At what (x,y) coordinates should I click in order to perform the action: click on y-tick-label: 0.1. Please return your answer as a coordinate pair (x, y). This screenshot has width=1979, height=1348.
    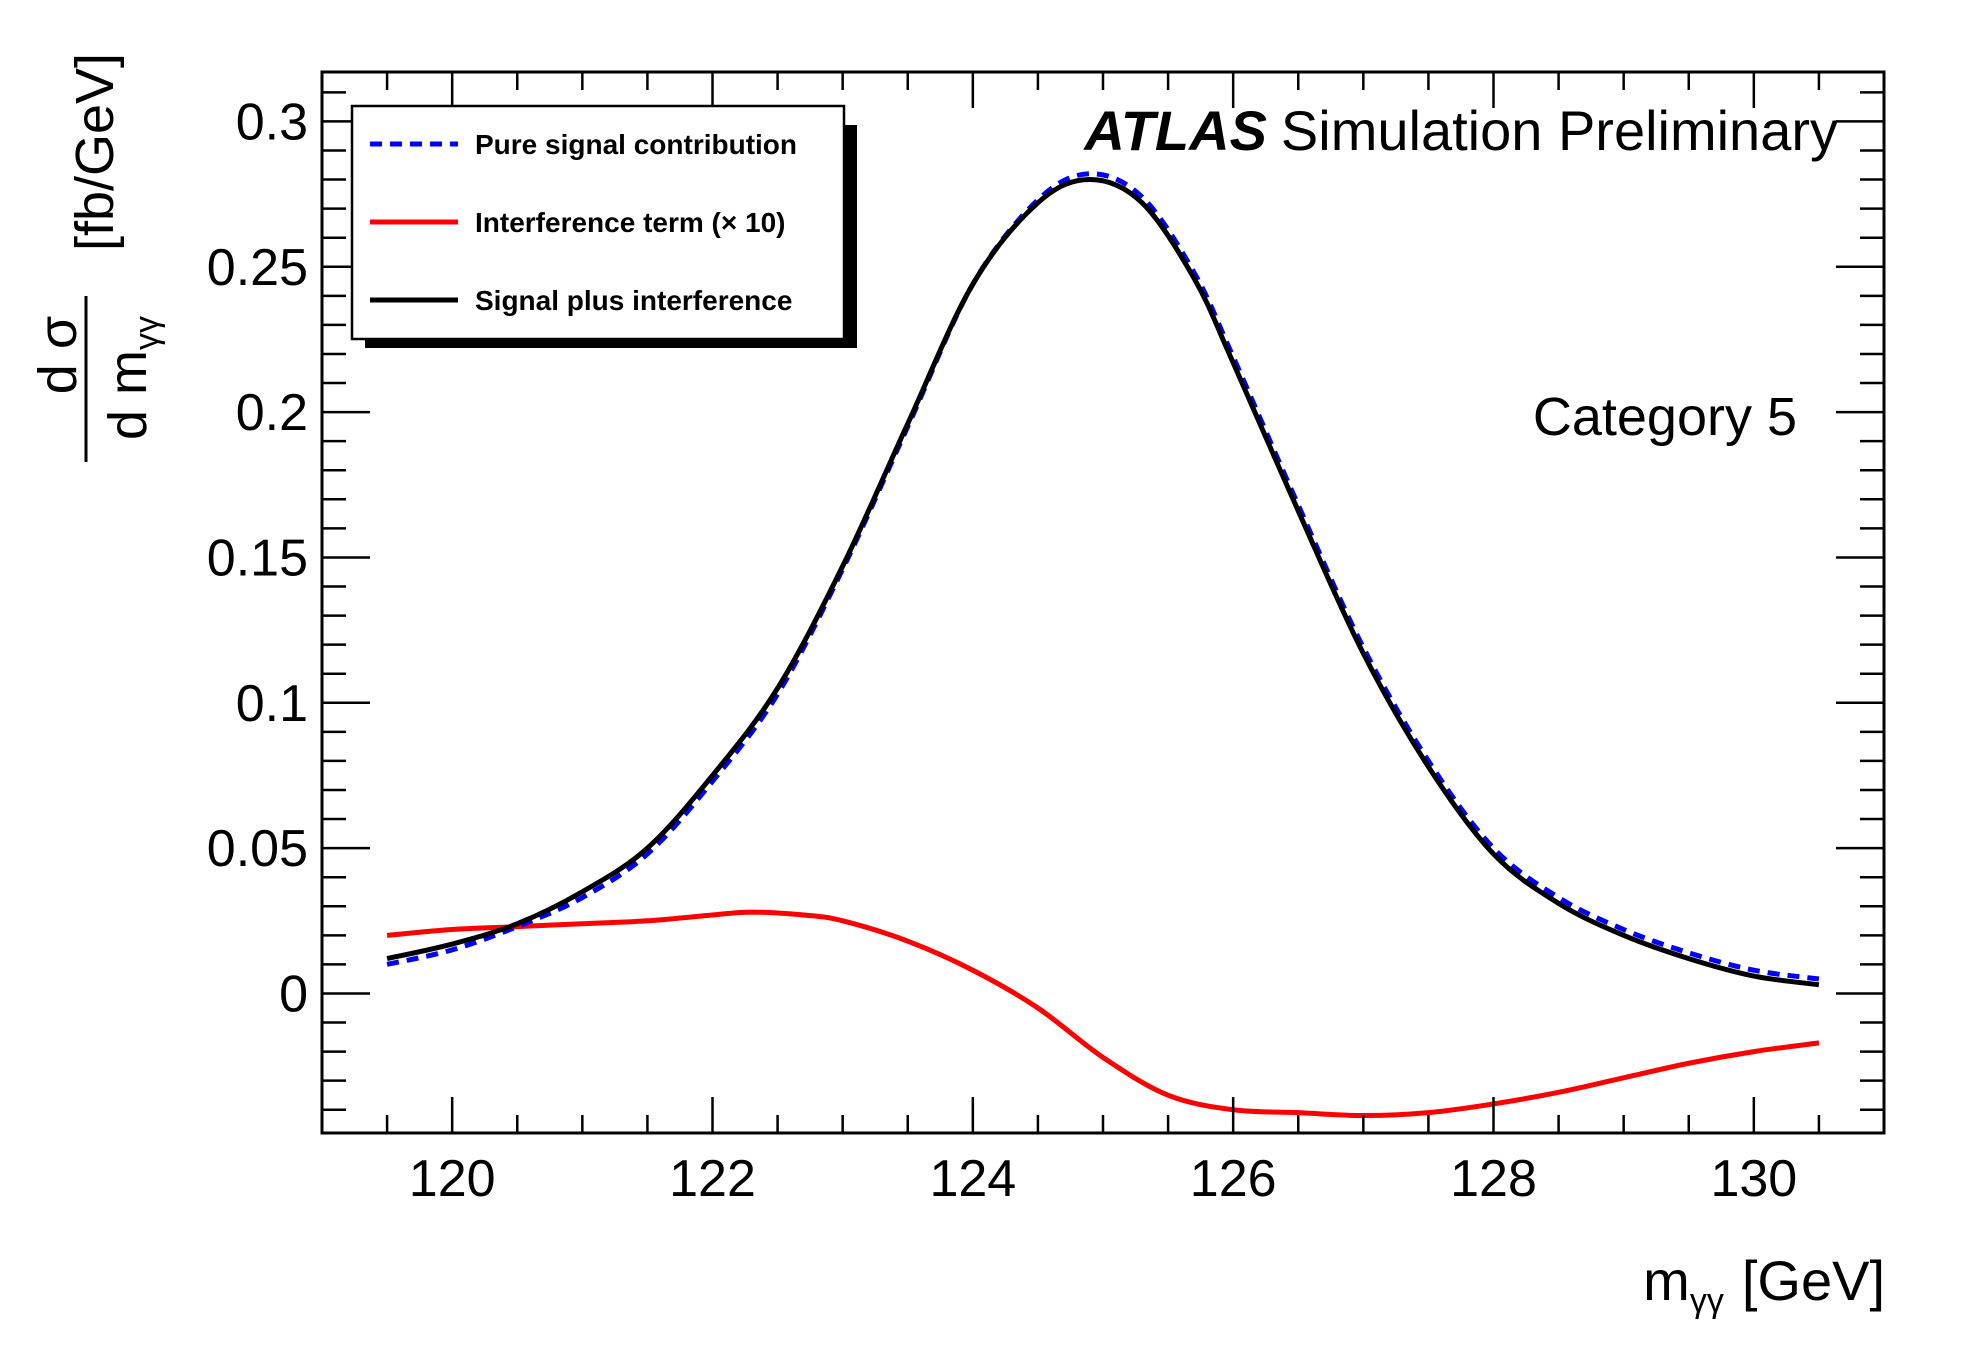
    Looking at the image, I should click on (272, 704).